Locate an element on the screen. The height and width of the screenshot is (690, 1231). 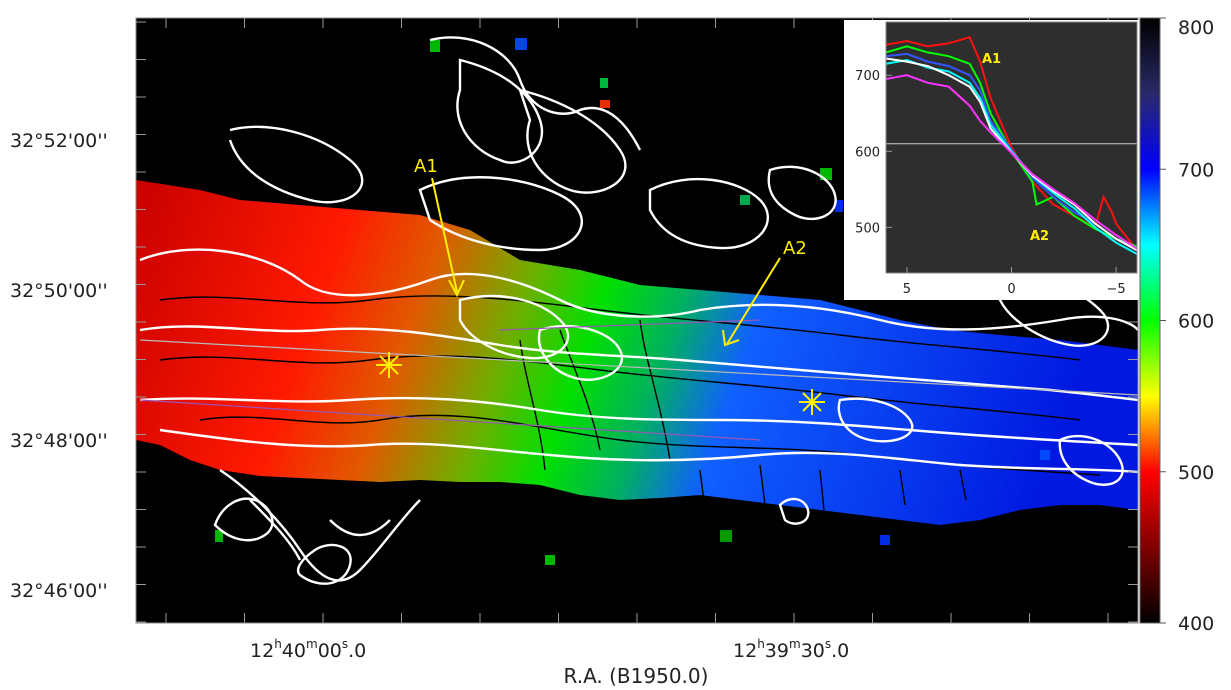
inset-series-group is located at coordinates (1011, 145).